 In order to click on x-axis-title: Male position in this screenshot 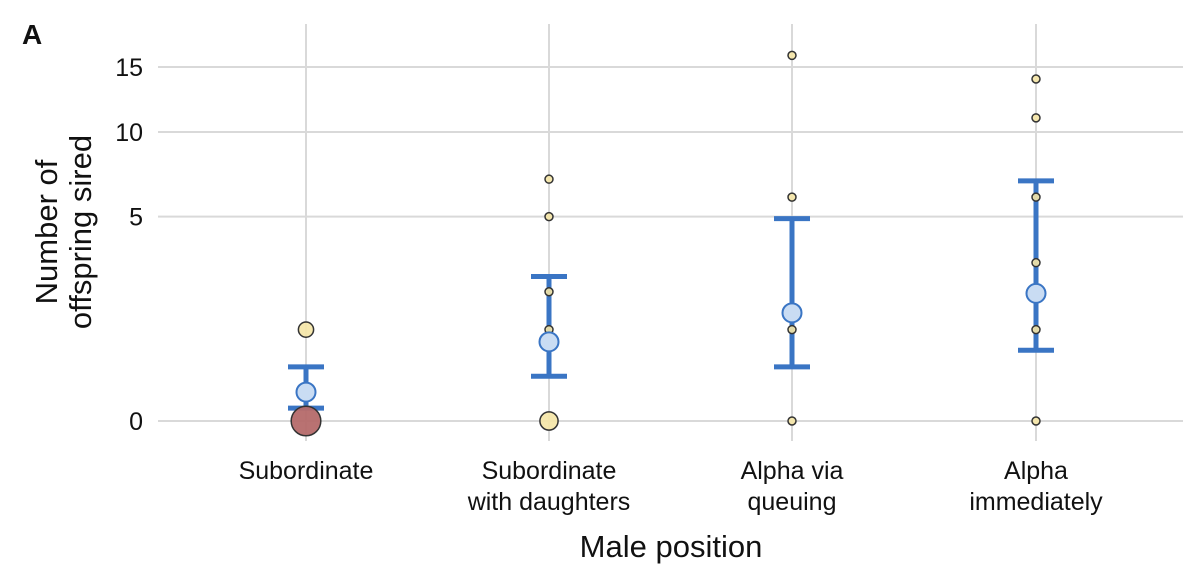, I will do `click(671, 546)`.